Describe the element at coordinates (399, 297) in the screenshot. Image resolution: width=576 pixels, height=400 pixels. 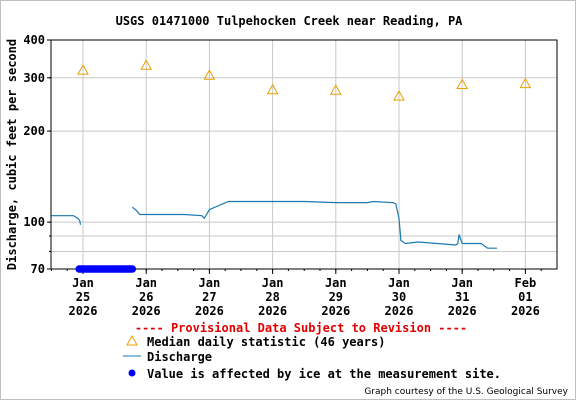
I see `x-tick-label: 30` at that location.